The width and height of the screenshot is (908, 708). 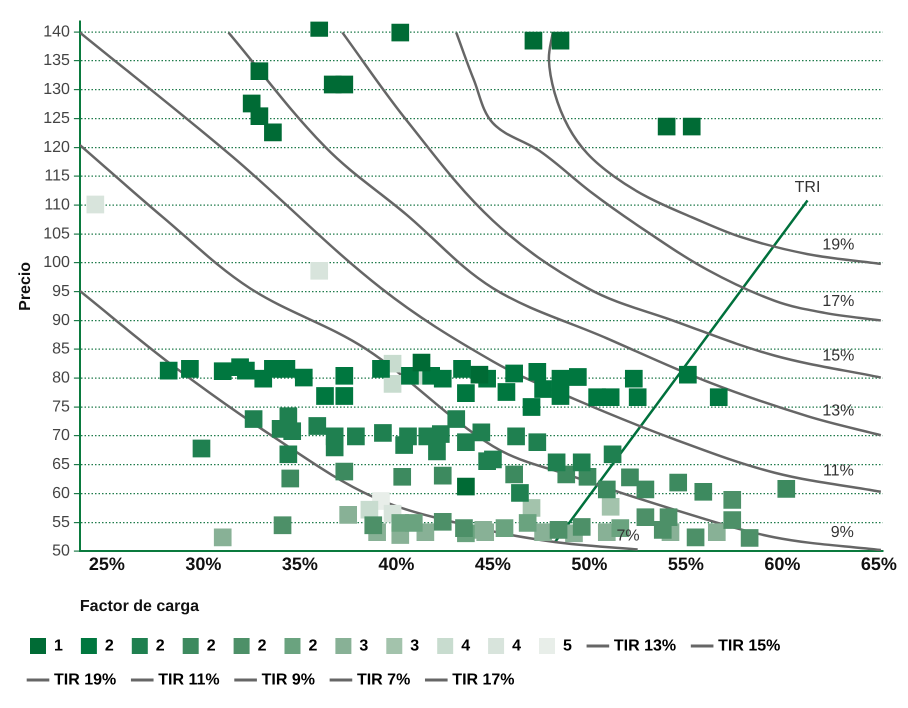 What do you see at coordinates (715, 148) in the screenshot?
I see `line-series` at bounding box center [715, 148].